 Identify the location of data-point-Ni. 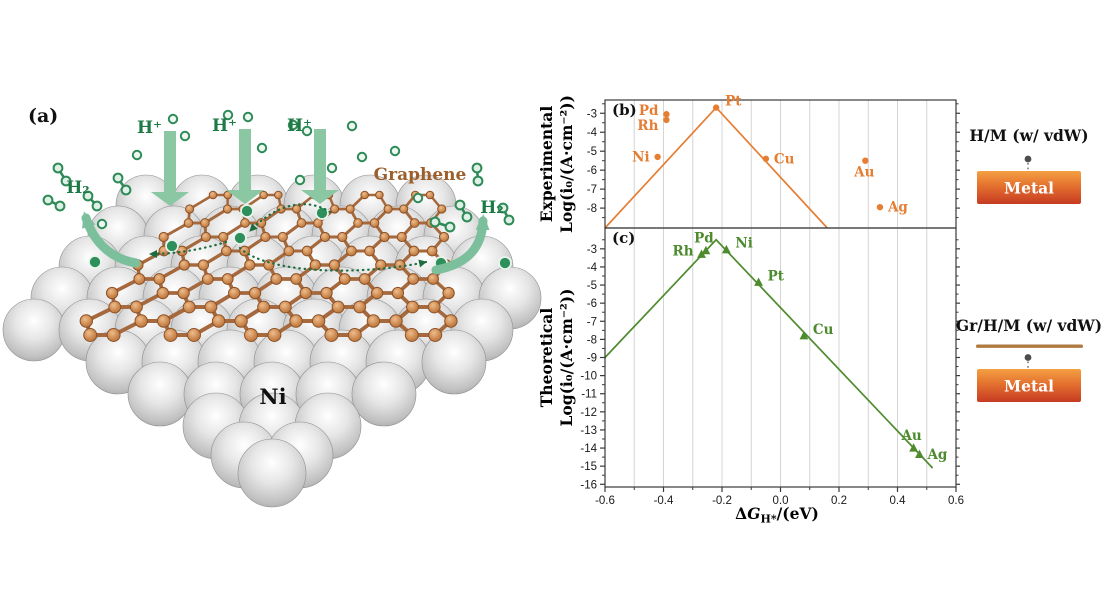
(657, 157).